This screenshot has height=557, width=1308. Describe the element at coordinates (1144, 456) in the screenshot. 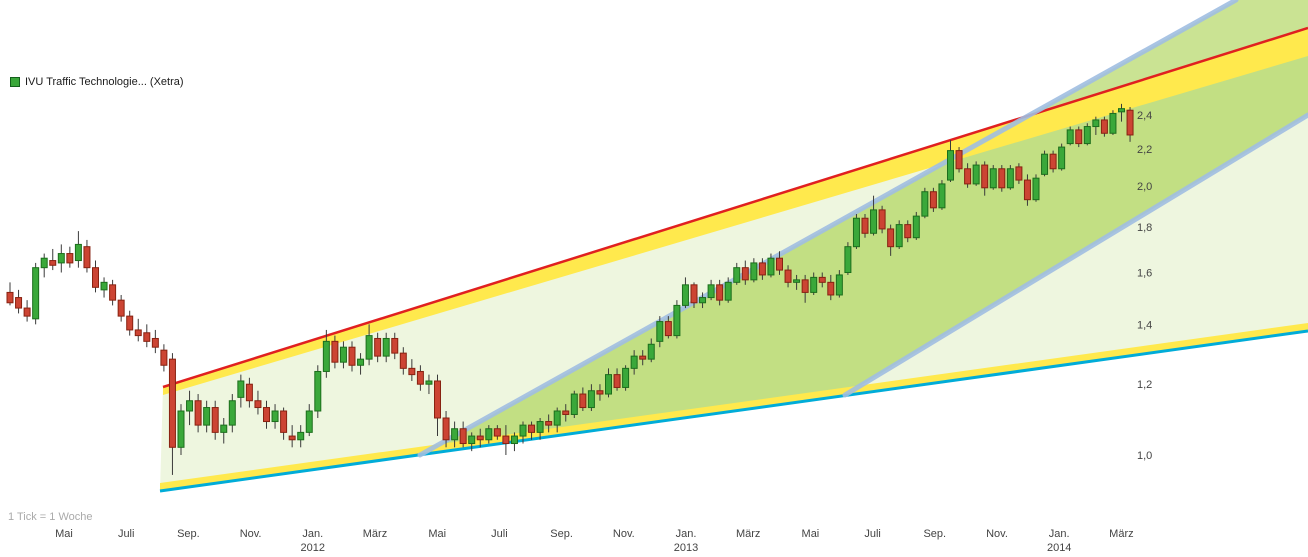

I see `y-axis-label: 1,0` at that location.